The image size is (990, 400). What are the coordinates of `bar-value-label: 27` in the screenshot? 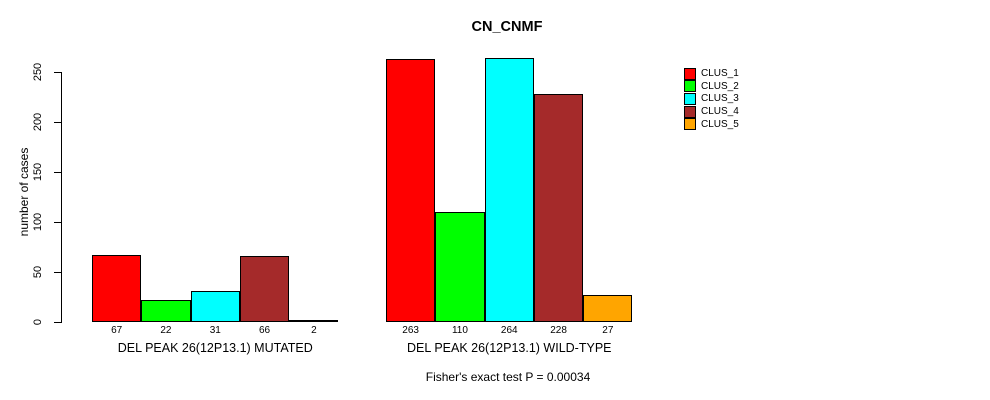 It's located at (608, 330).